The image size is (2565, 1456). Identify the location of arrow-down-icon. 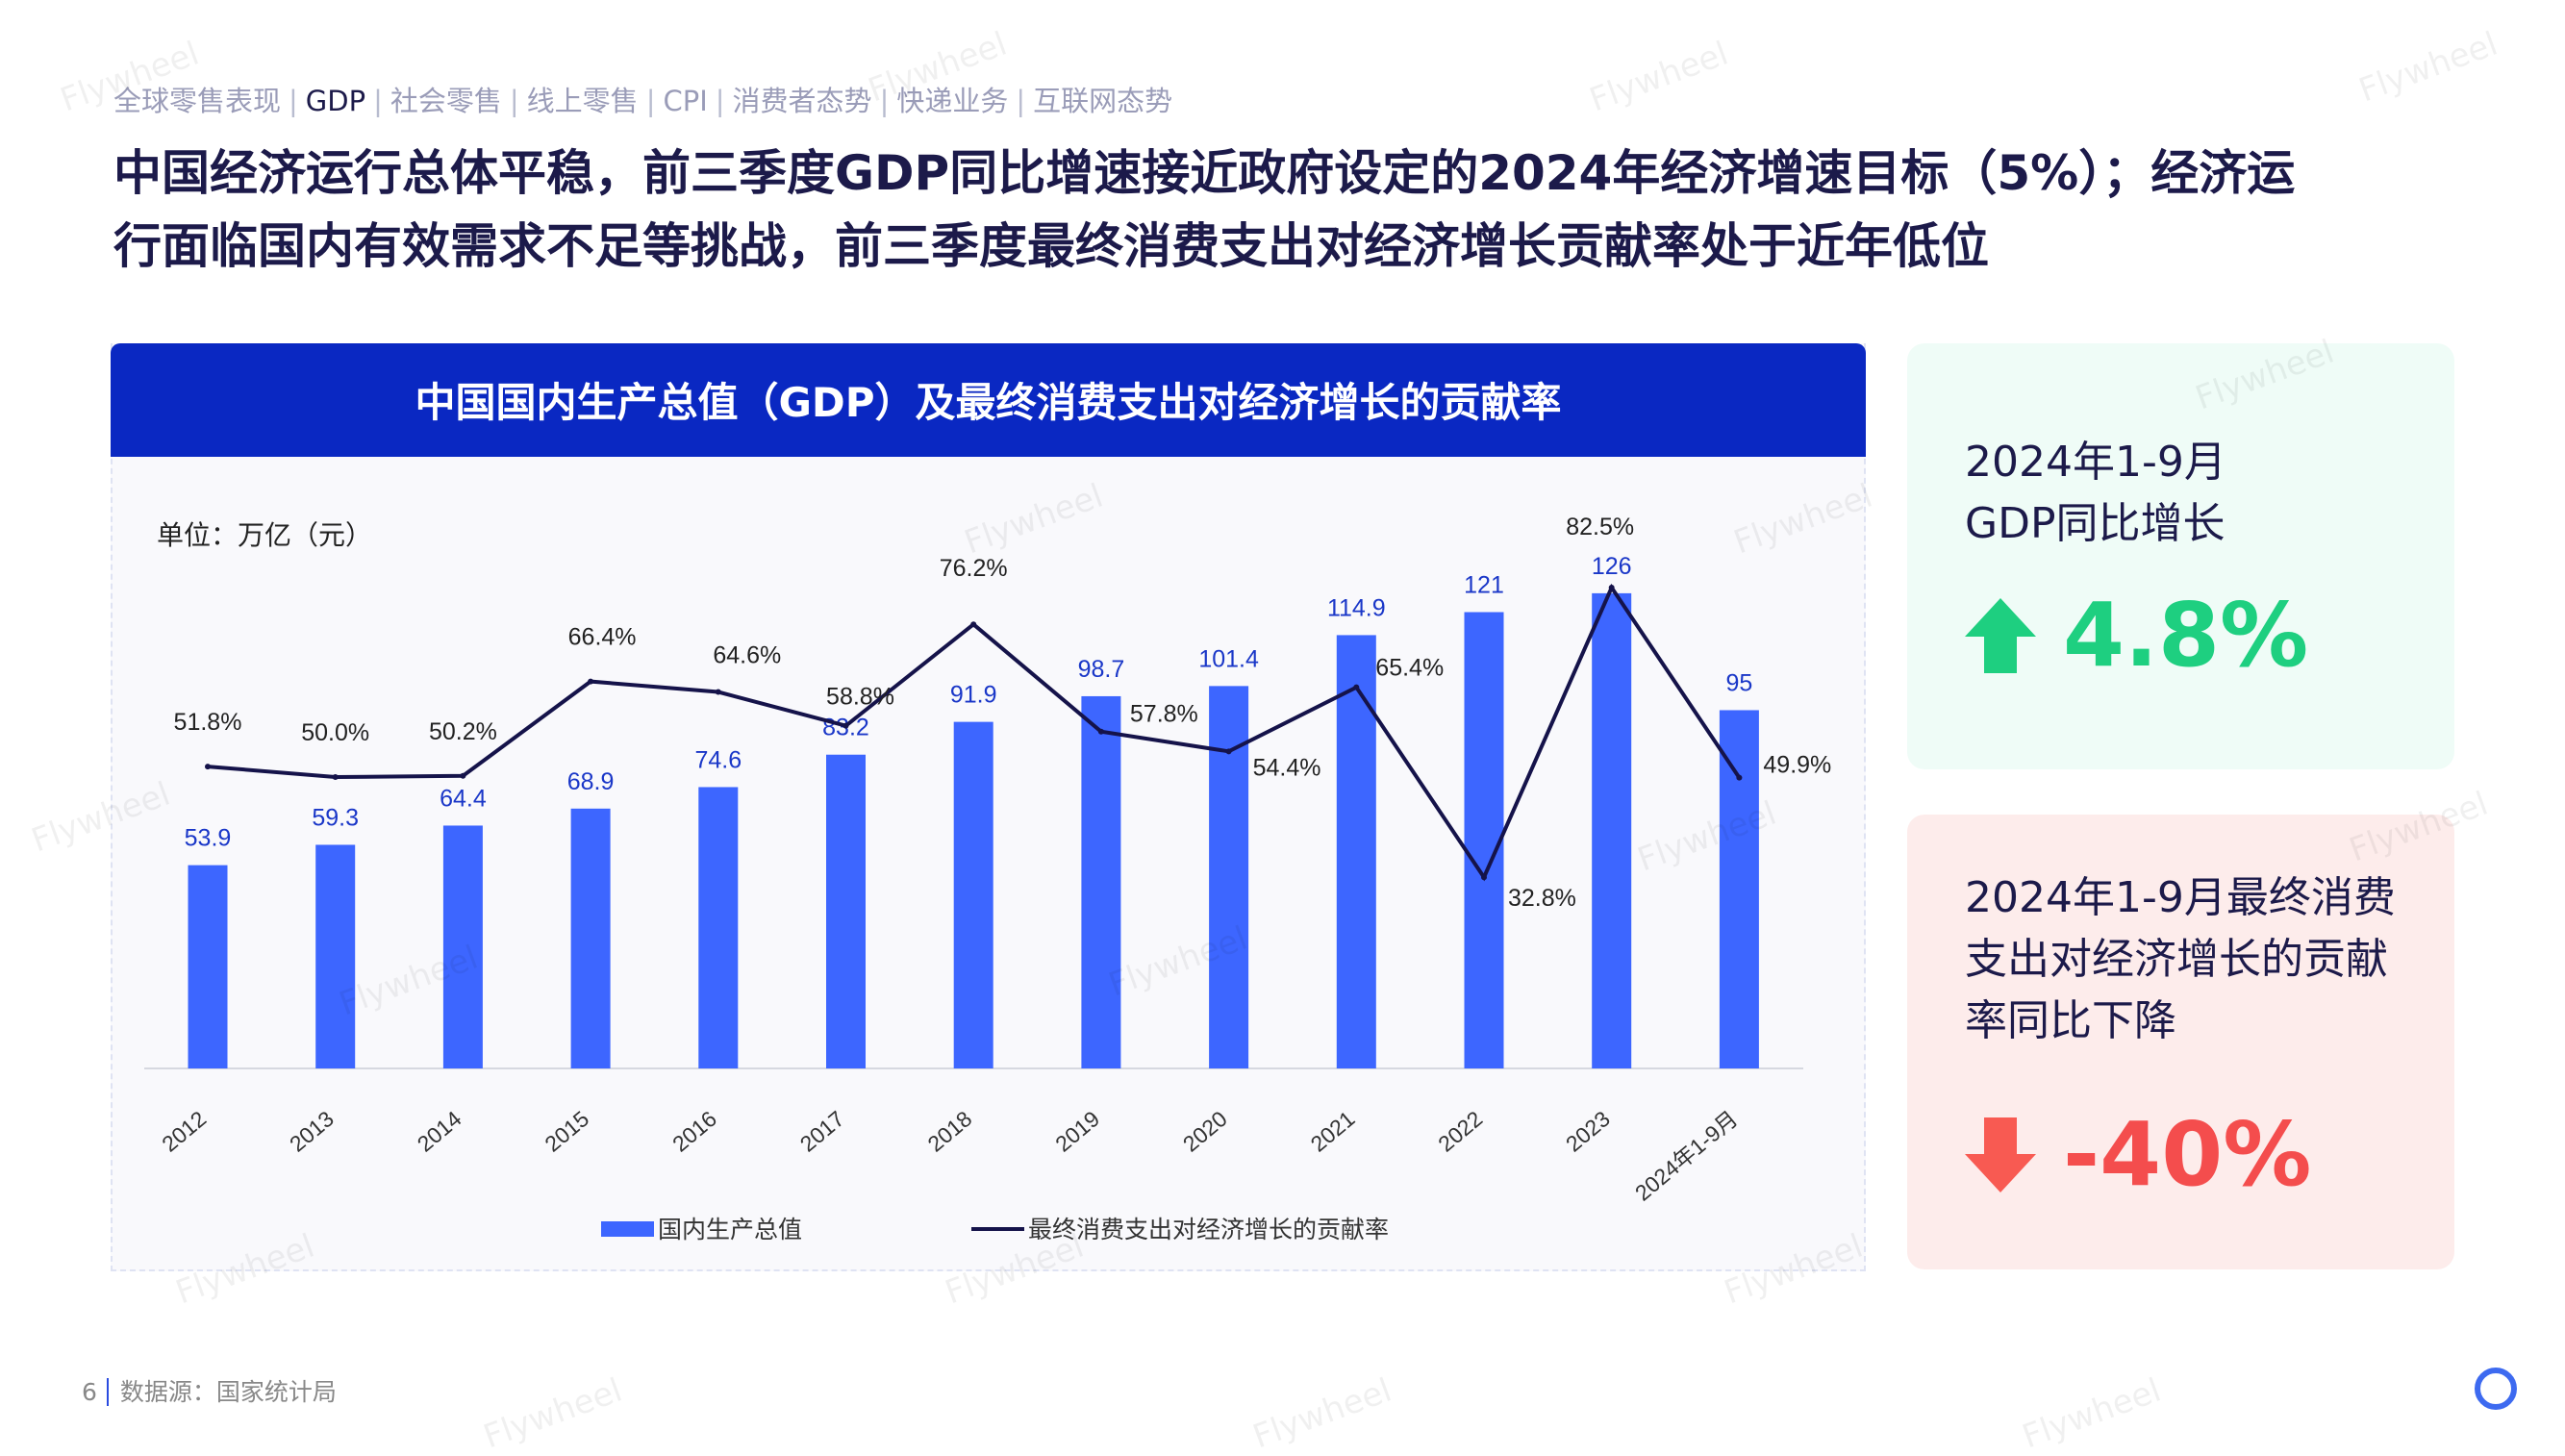
(2001, 1155).